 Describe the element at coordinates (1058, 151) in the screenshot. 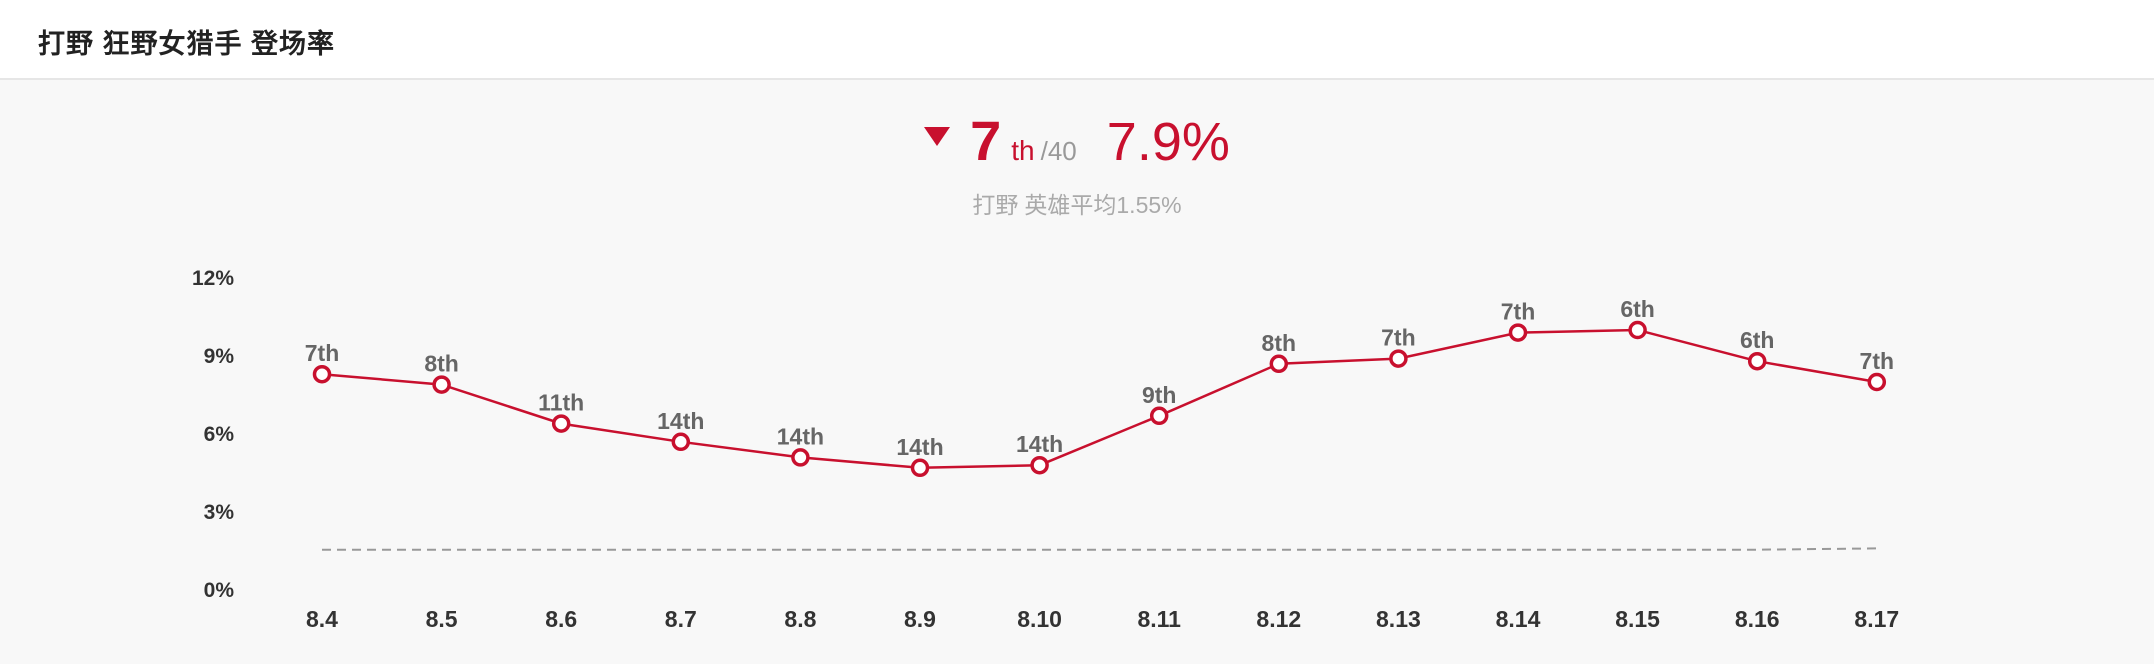

I see `rank-total: /40` at that location.